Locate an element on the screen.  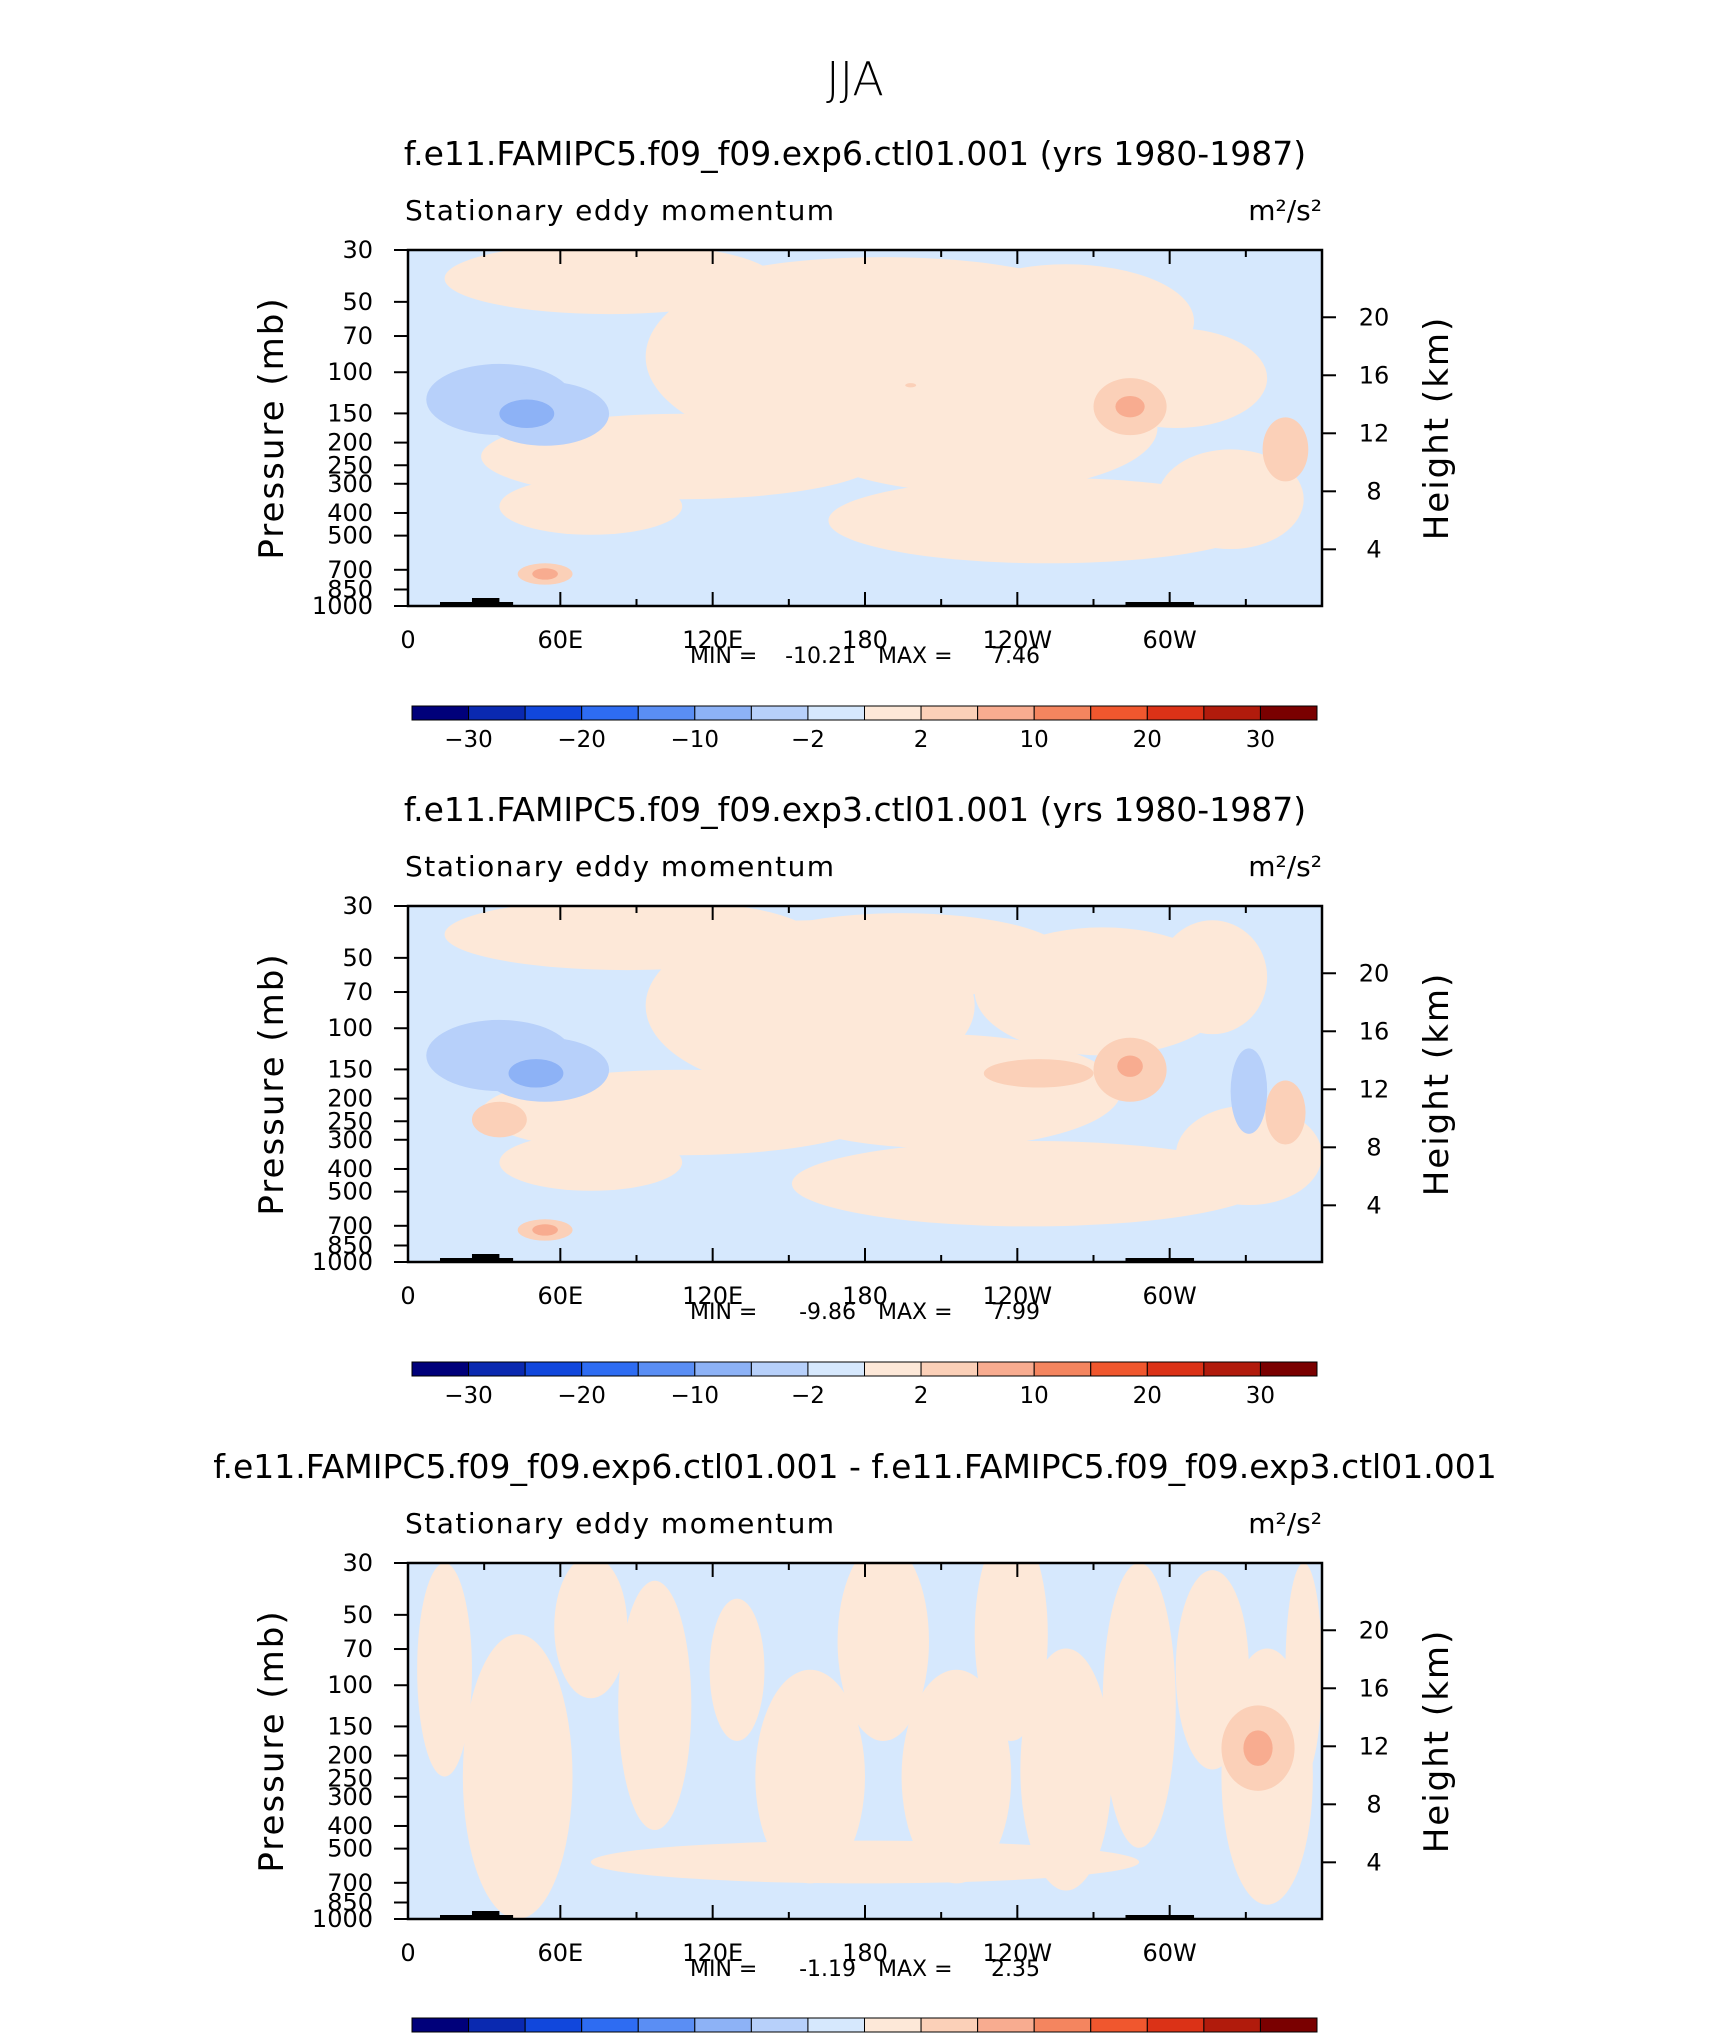
y-tick-label: 700 is located at coordinates (350, 1883).